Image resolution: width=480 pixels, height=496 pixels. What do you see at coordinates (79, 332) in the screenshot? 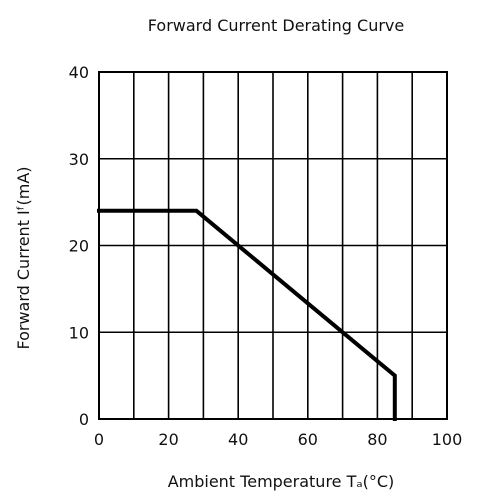
I see `y-tick-label-10: 10` at bounding box center [79, 332].